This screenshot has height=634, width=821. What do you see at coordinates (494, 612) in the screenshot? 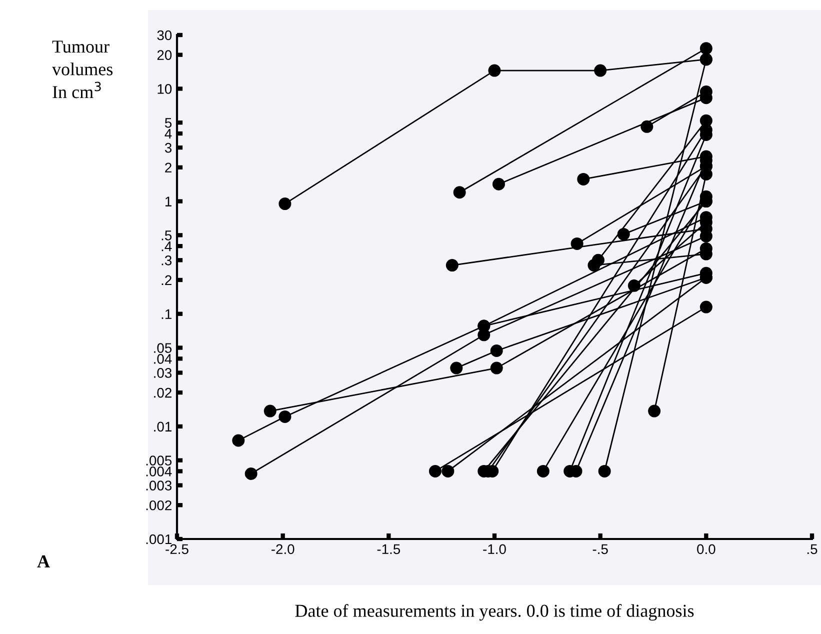
I see `x-axis-title: Date of measurements in years. 0.0 is time of diagnosis` at bounding box center [494, 612].